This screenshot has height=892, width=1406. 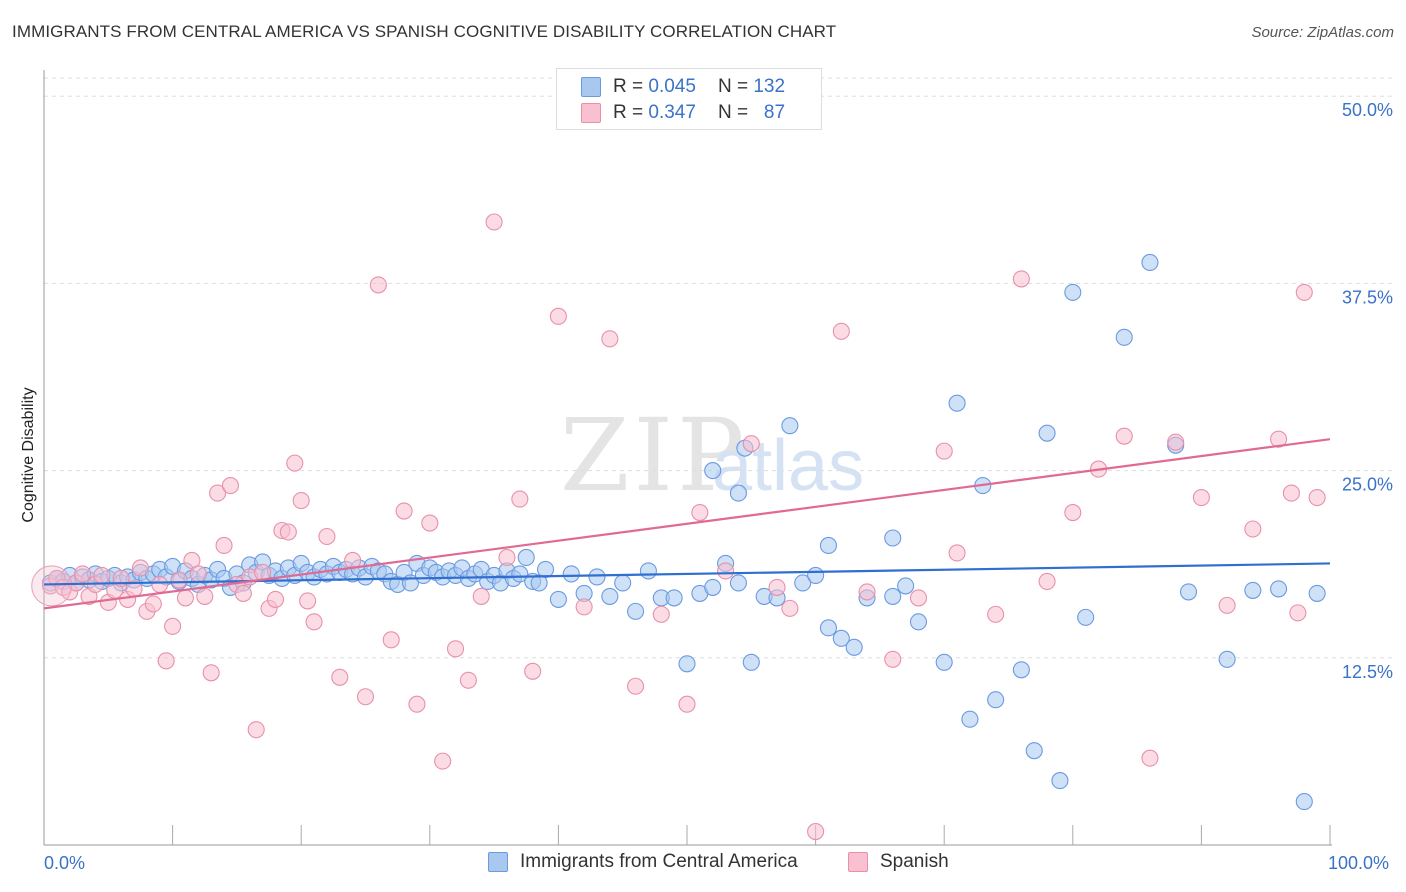 I want to click on bottom-legend: Immigrants from Central America Spanish, so click(x=703, y=864).